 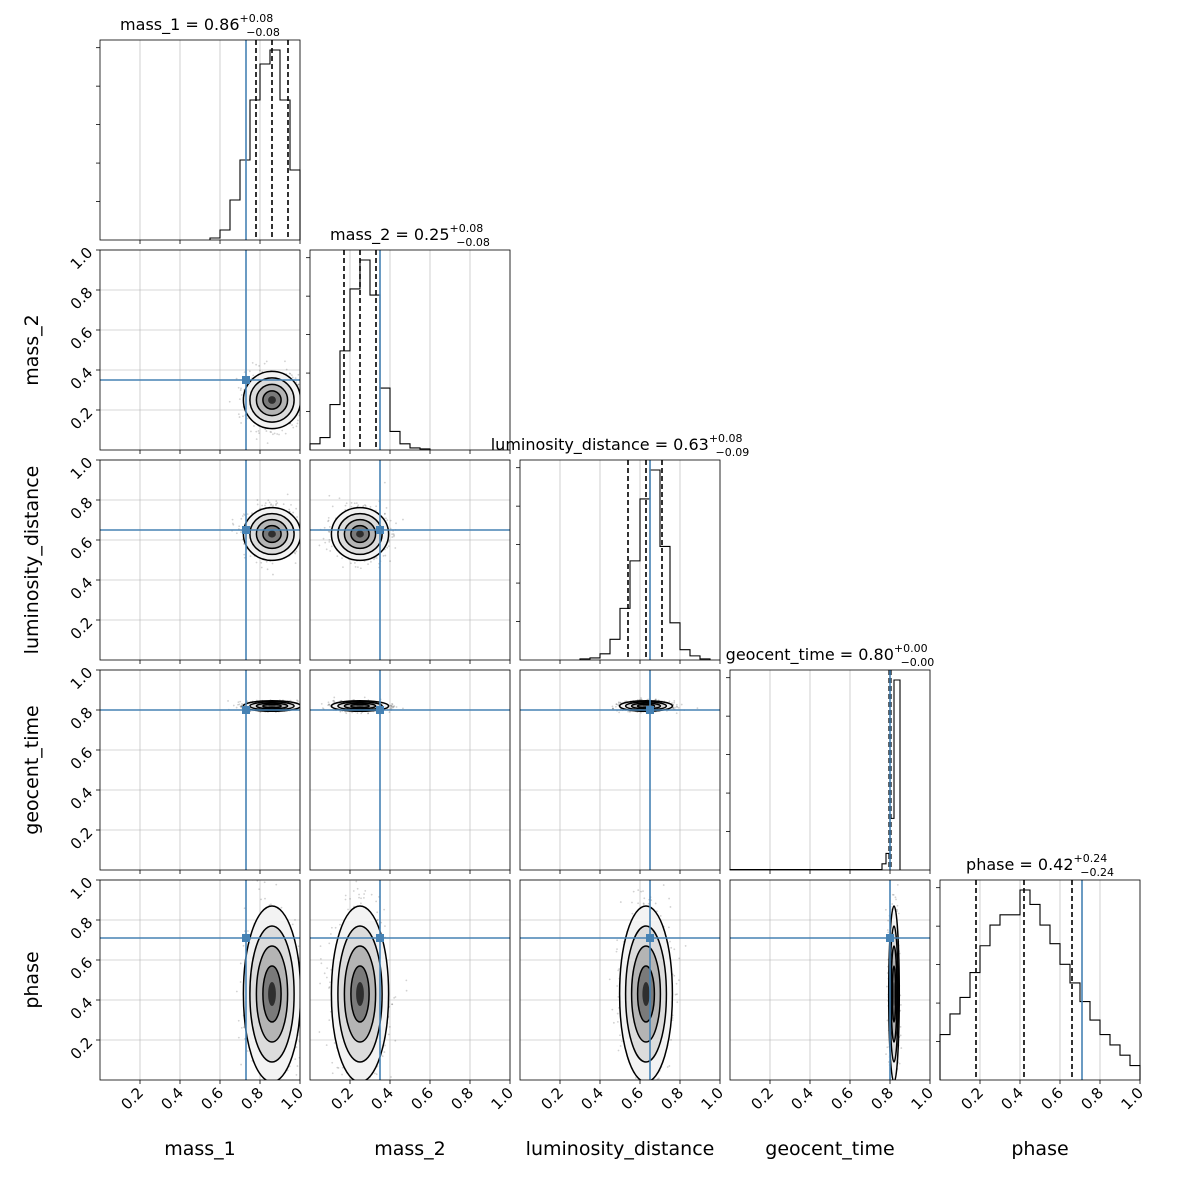 I want to click on marginal-mass-1: mass_1 = 0.86+0.08 −0.08, so click(x=198, y=128).